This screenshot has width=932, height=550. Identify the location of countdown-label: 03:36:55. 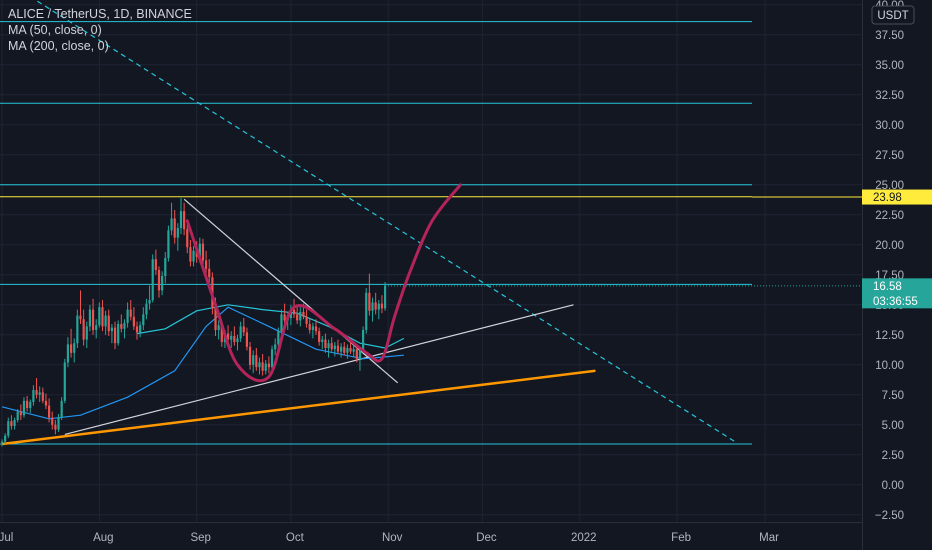
(895, 302).